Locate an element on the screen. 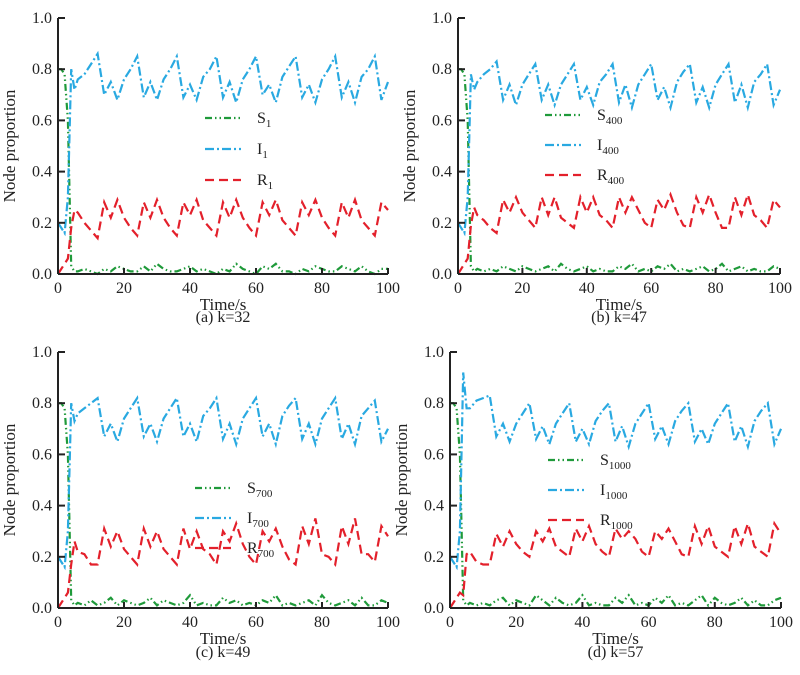  subplot-caption: (d) k=57 is located at coordinates (616, 652).